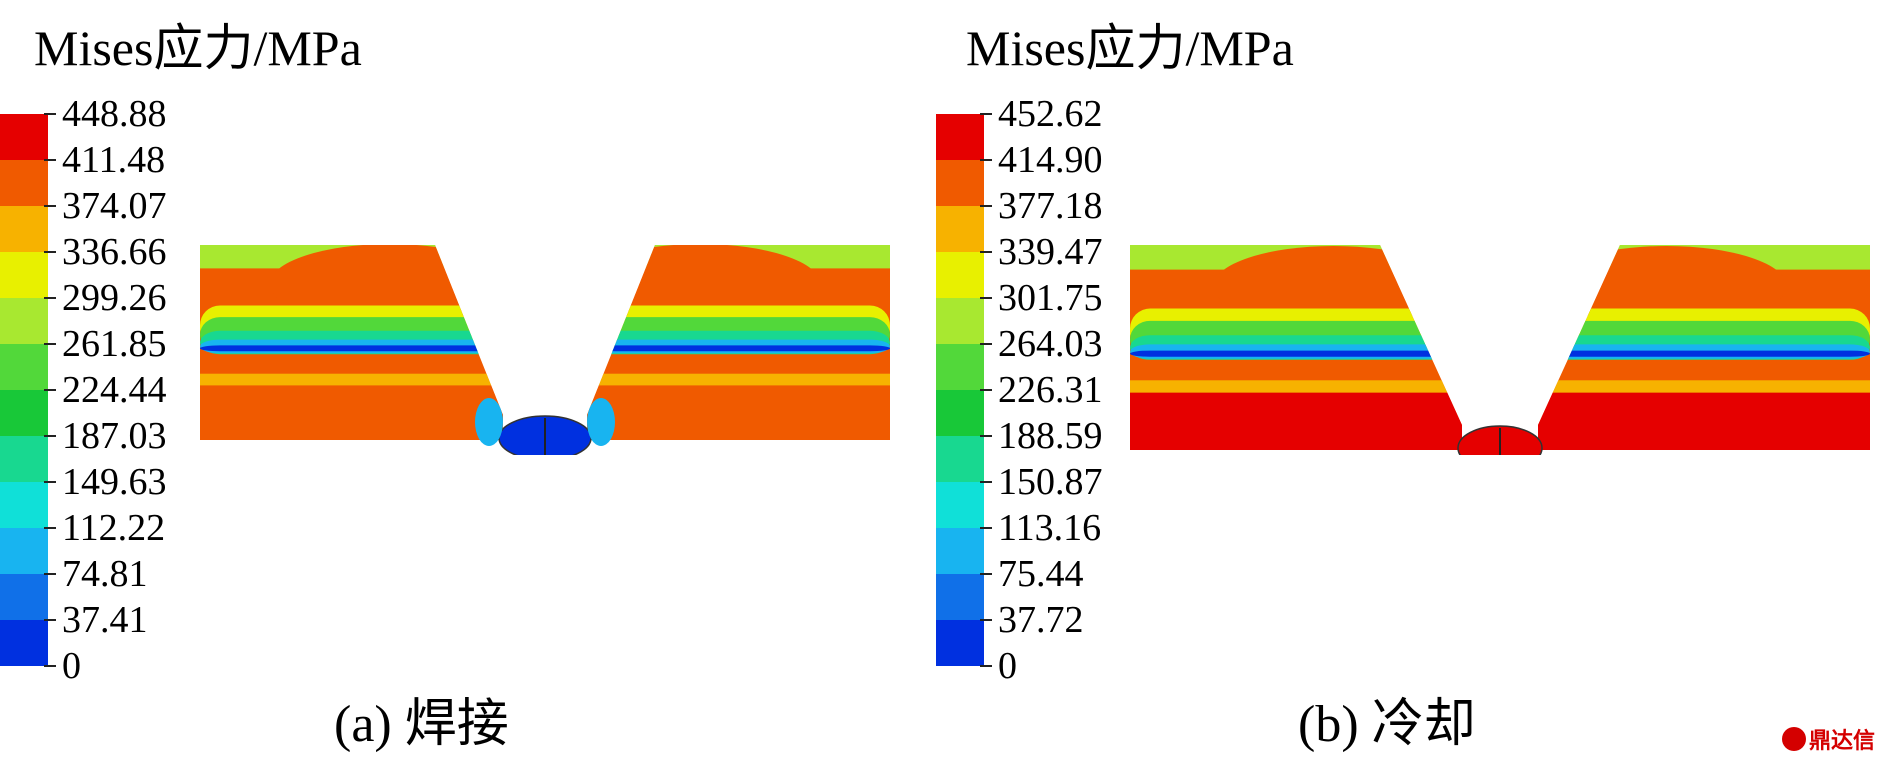 This screenshot has width=1881, height=763. What do you see at coordinates (1387, 724) in the screenshot?
I see `caption: (b) 冷却` at bounding box center [1387, 724].